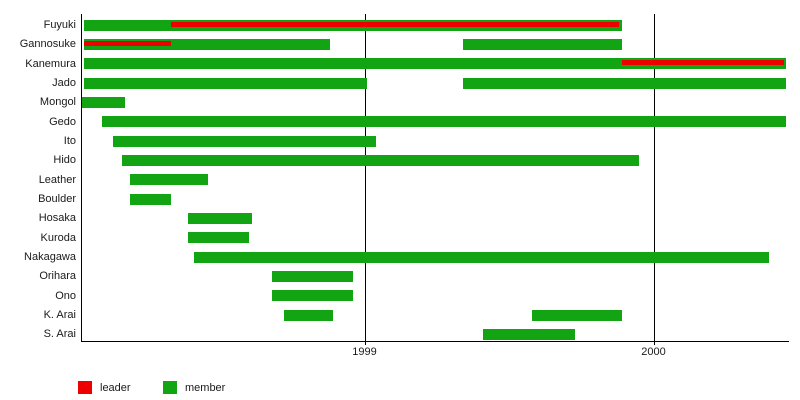 The image size is (800, 400). Describe the element at coordinates (654, 179) in the screenshot. I see `gridline-2000` at that location.